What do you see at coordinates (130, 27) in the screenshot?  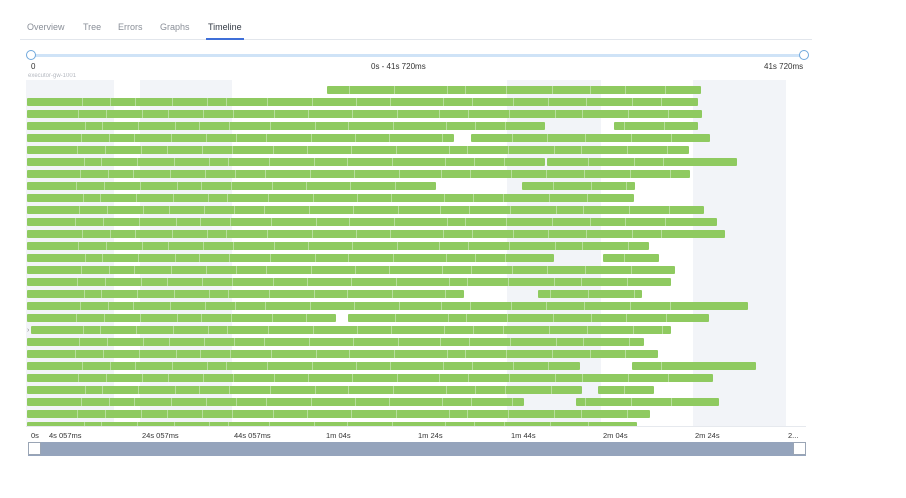 I see `tab-errors: Errors` at bounding box center [130, 27].